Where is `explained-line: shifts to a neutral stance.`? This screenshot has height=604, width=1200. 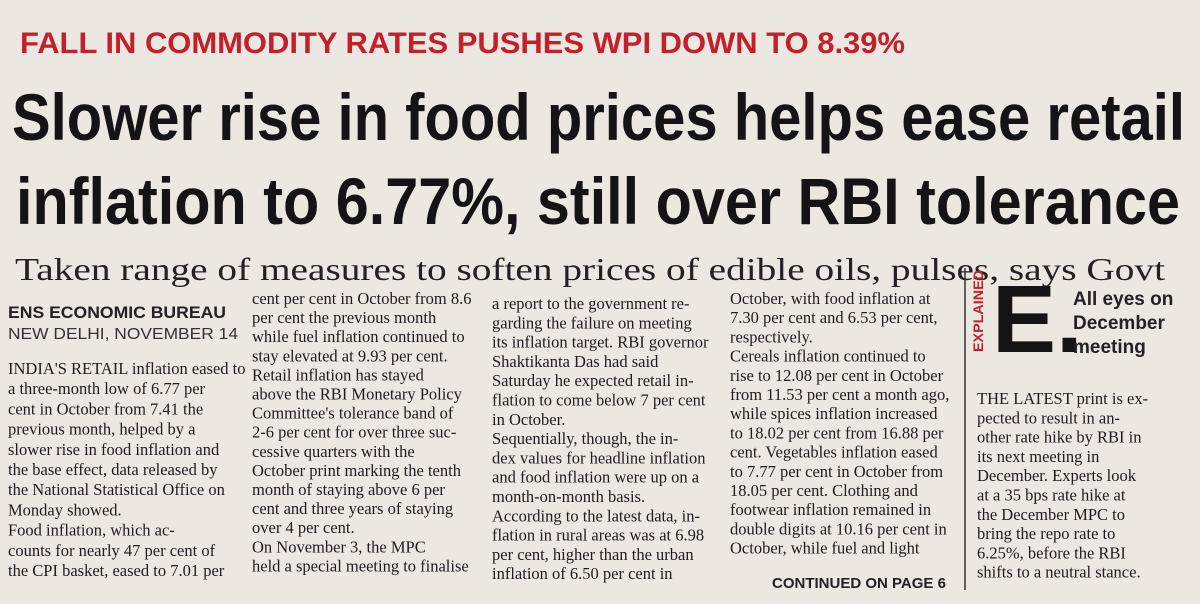 explained-line: shifts to a neutral stance. is located at coordinates (1059, 572).